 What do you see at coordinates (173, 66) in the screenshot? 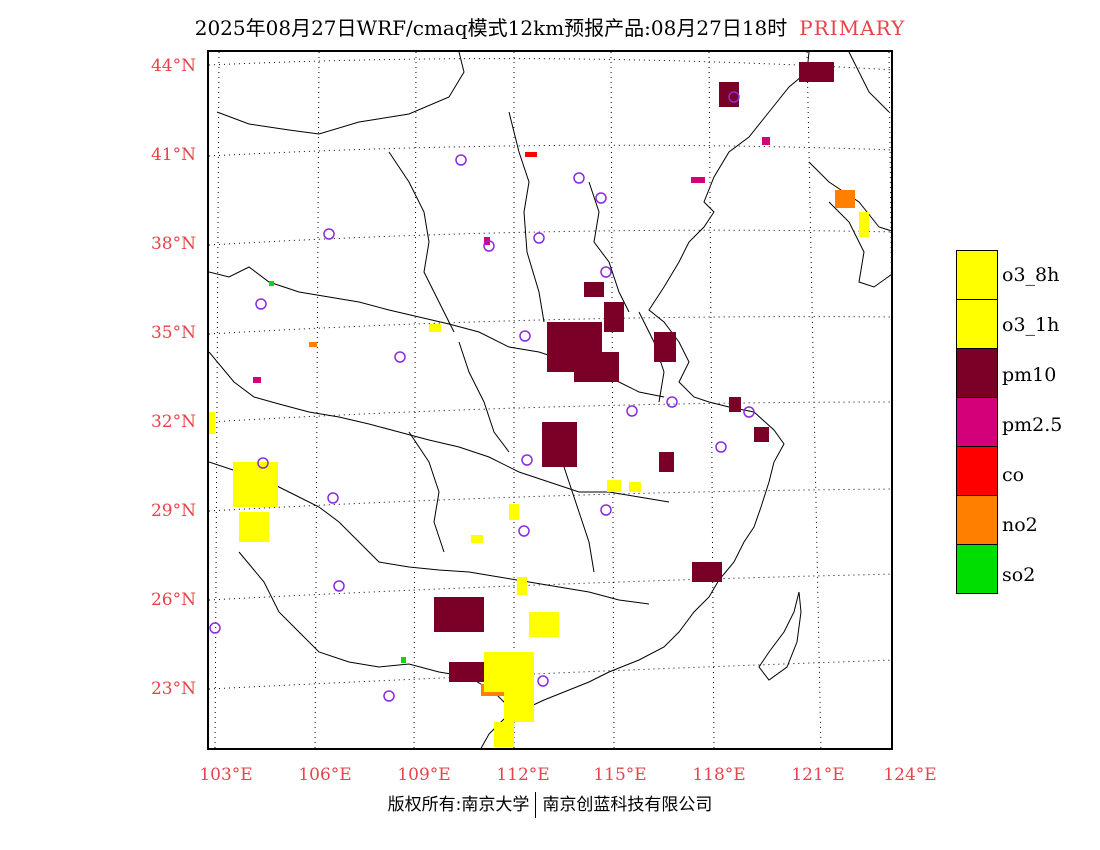
I see `lat-label-44: 44°N` at bounding box center [173, 66].